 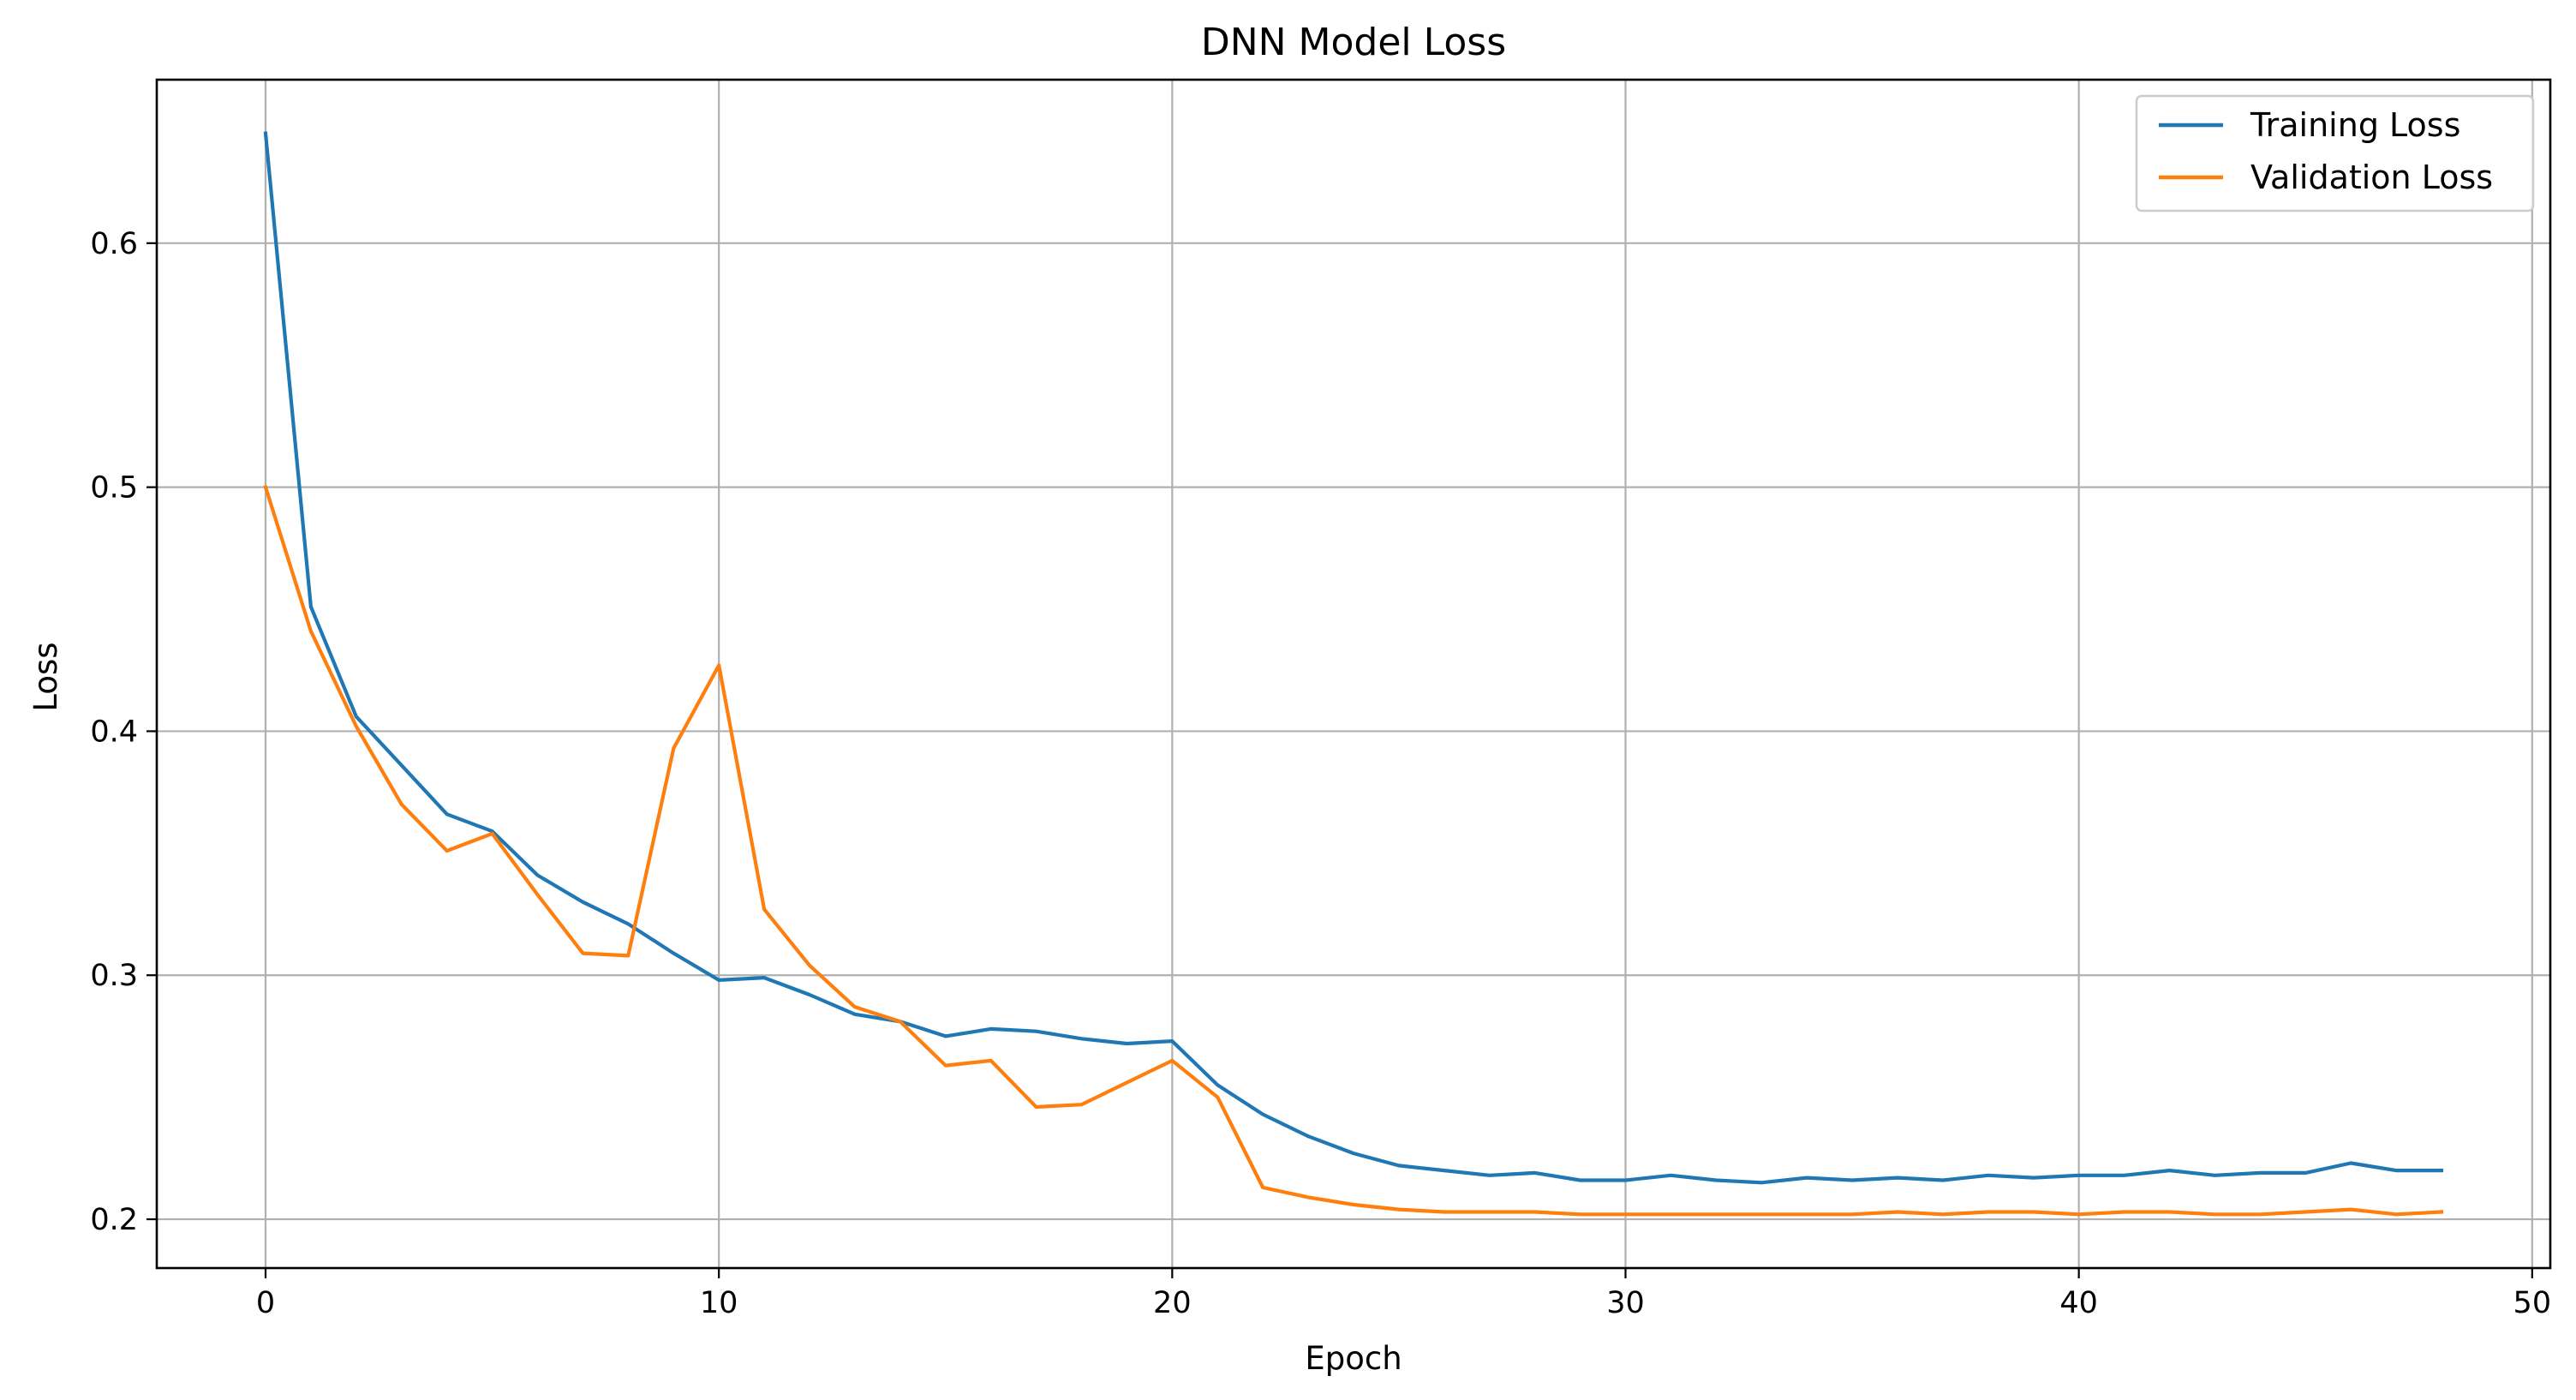 What do you see at coordinates (114, 976) in the screenshot?
I see `y-tick-label: 0.3` at bounding box center [114, 976].